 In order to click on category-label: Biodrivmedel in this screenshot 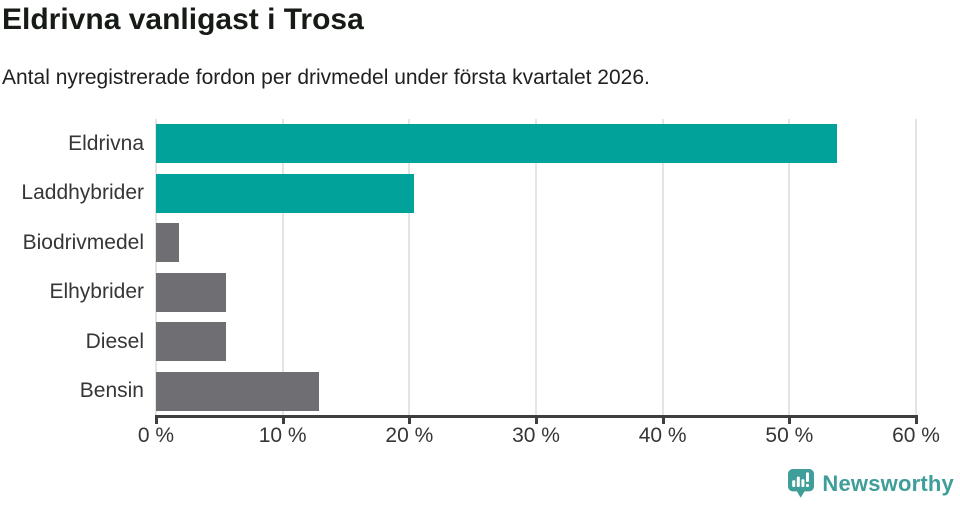, I will do `click(83, 242)`.